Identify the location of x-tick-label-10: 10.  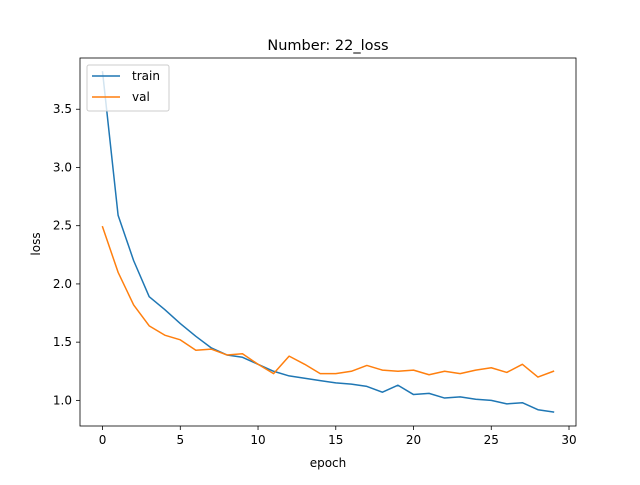
(257, 440).